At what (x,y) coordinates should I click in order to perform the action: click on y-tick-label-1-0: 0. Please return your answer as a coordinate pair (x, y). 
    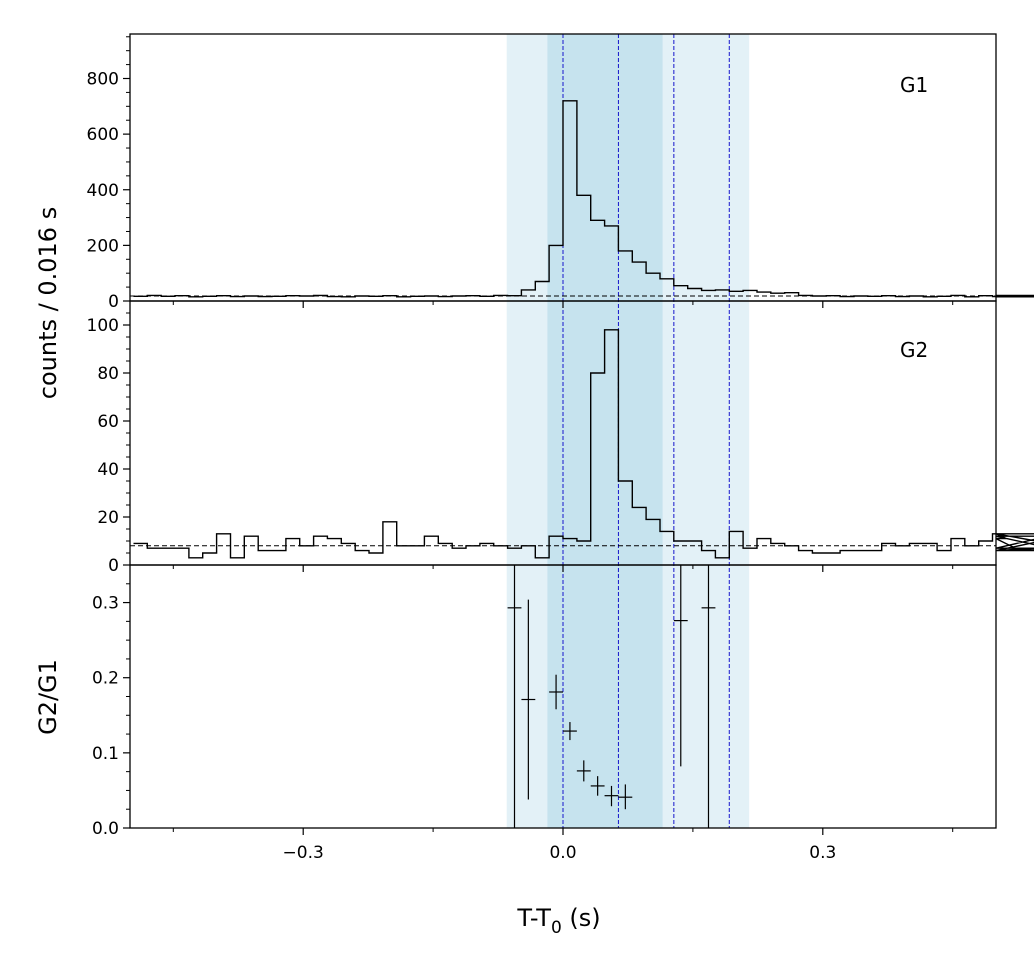
    Looking at the image, I should click on (113, 566).